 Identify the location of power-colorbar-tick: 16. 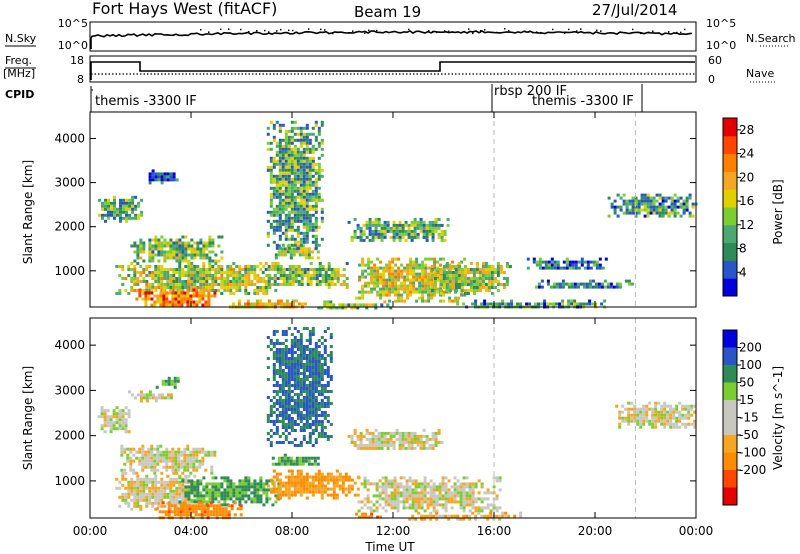
(746, 201).